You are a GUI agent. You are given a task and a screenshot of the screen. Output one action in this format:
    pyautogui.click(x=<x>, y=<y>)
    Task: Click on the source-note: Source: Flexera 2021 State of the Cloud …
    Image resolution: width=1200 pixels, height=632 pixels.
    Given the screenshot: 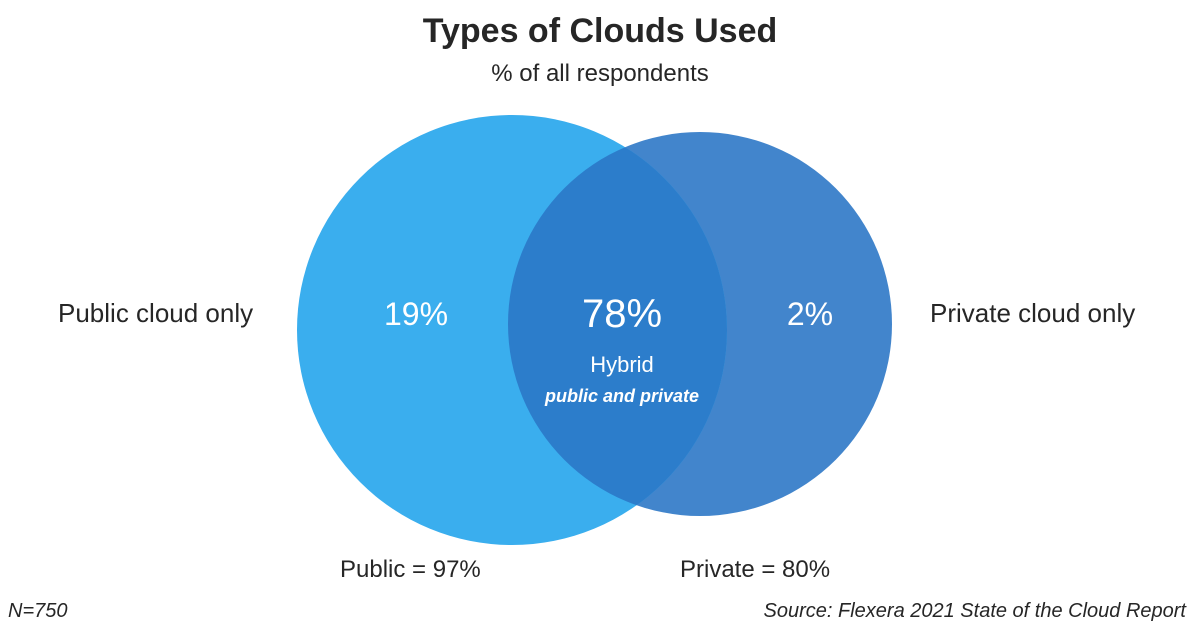 What is the action you would take?
    pyautogui.click(x=974, y=611)
    